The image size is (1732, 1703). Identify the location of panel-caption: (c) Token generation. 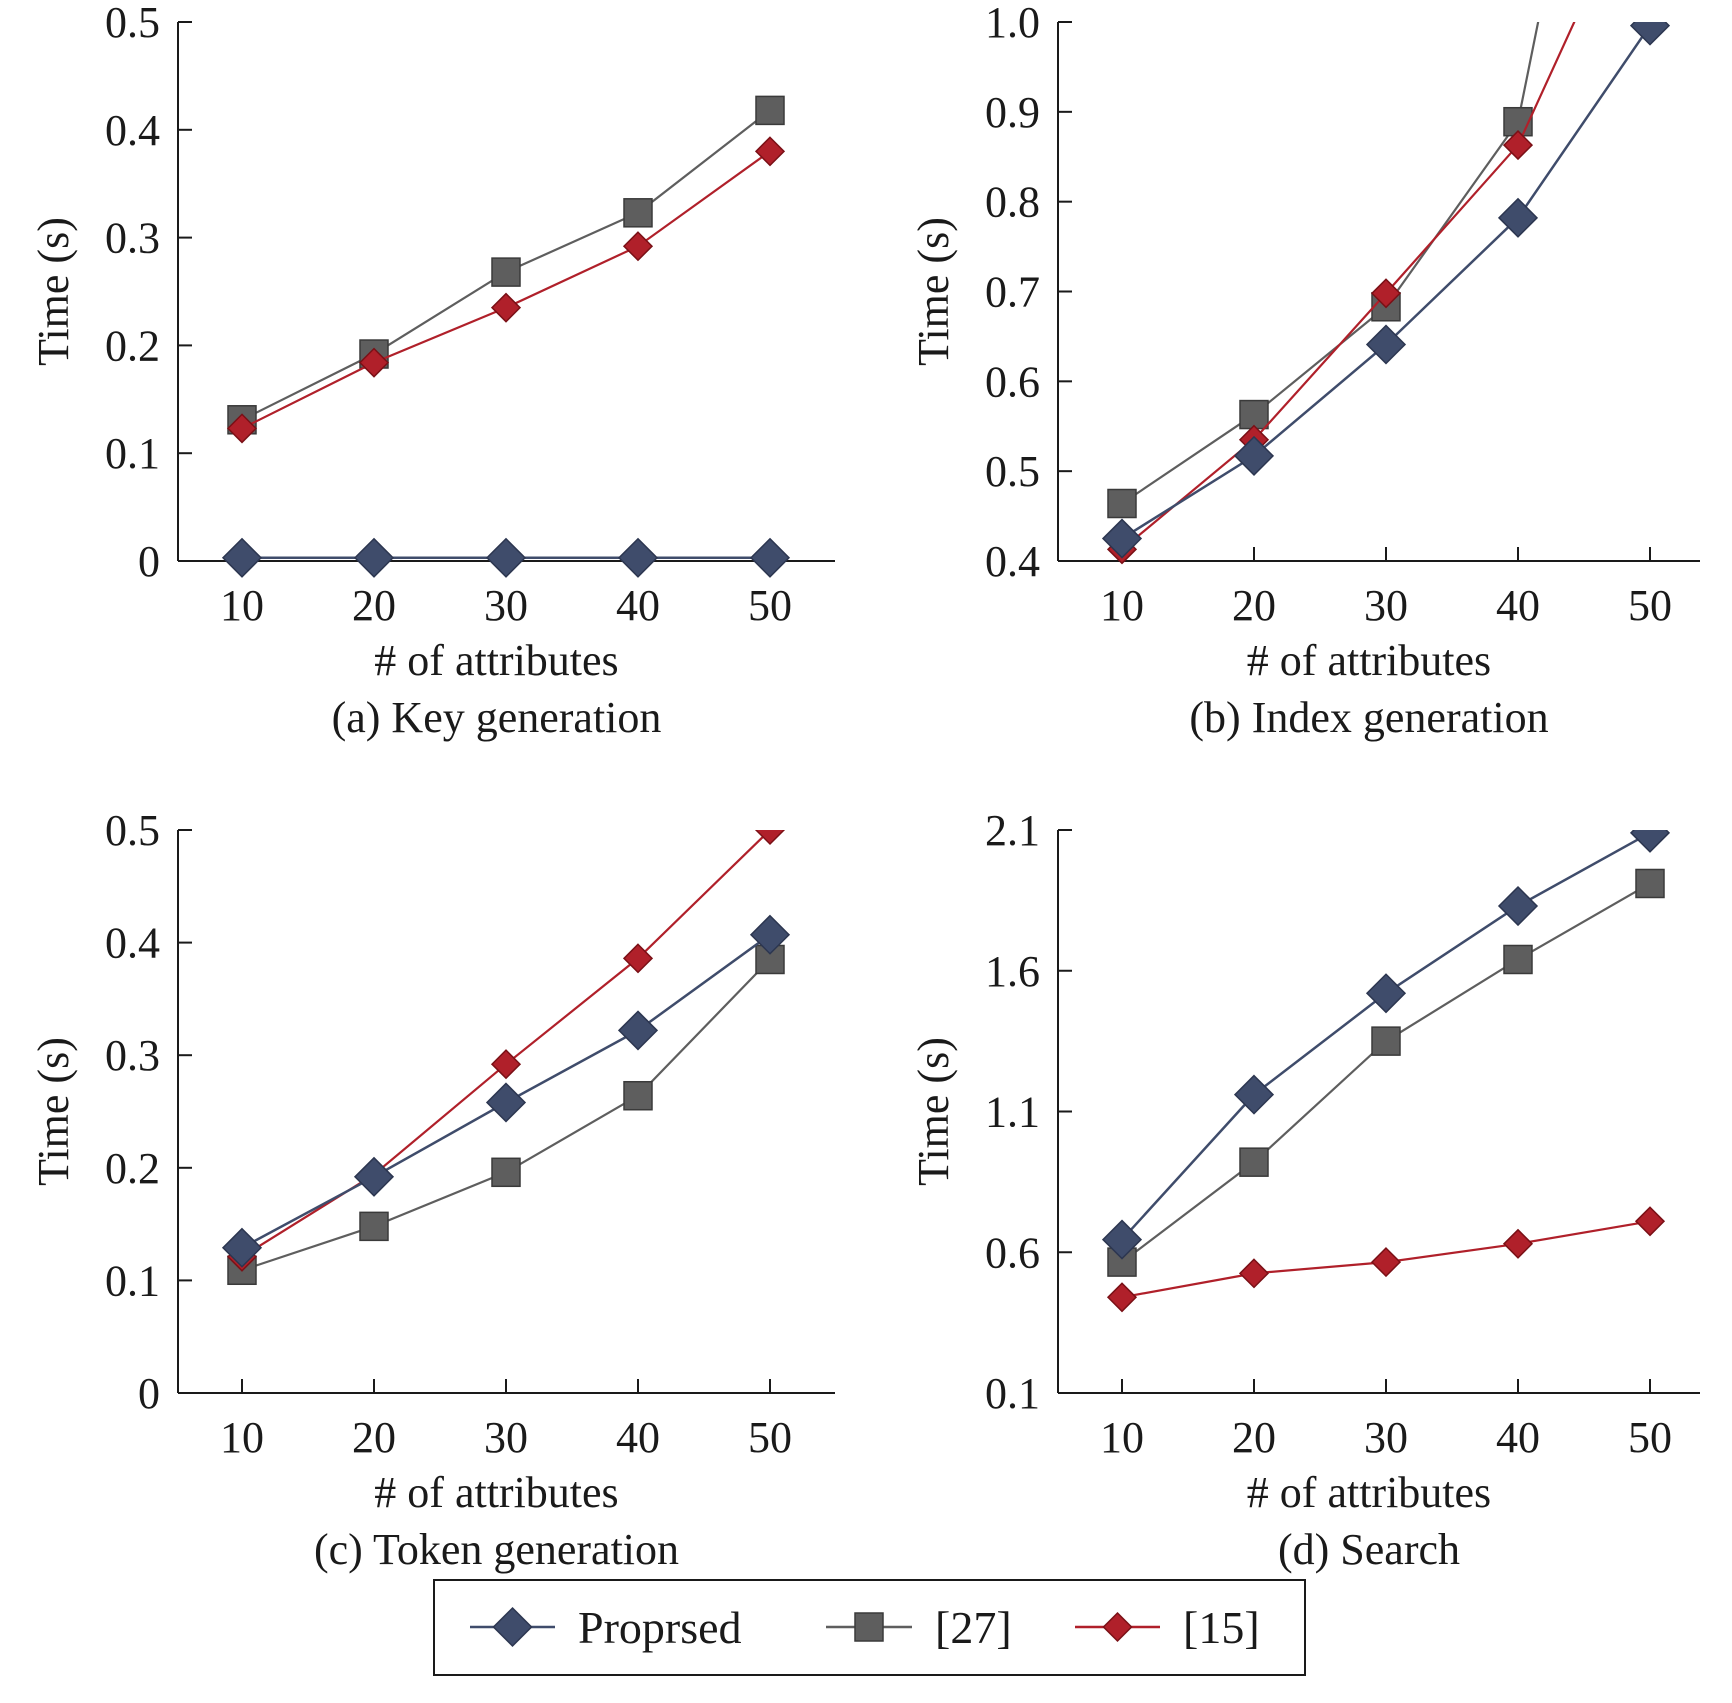
(496, 1549).